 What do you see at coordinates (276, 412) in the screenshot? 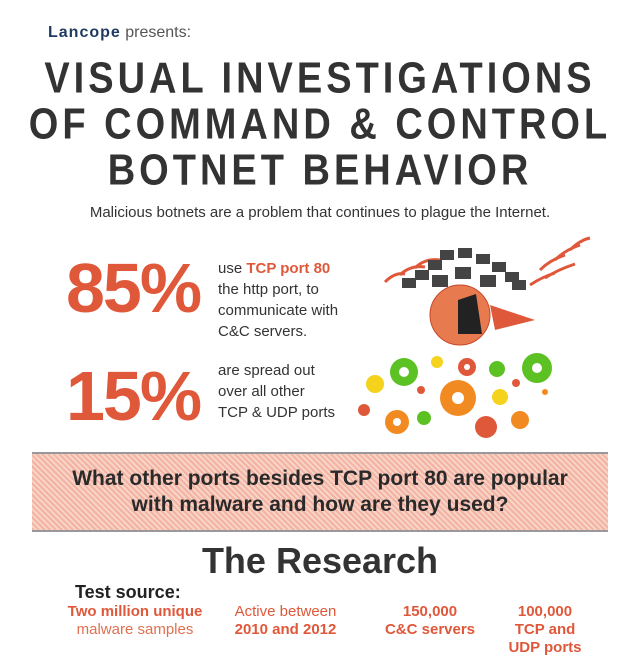
I see `desc-text: TCP & UDP ports` at bounding box center [276, 412].